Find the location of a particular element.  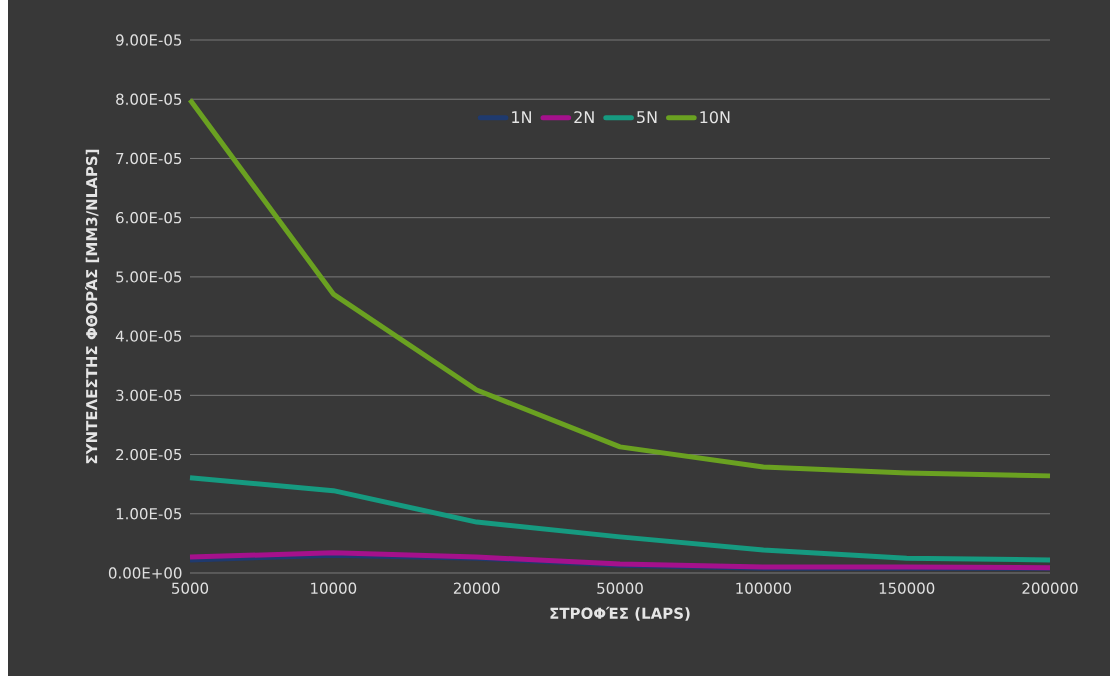

x-axis-title: ΣΤΡΟΦΈΣ (LAPS) is located at coordinates (620, 613).